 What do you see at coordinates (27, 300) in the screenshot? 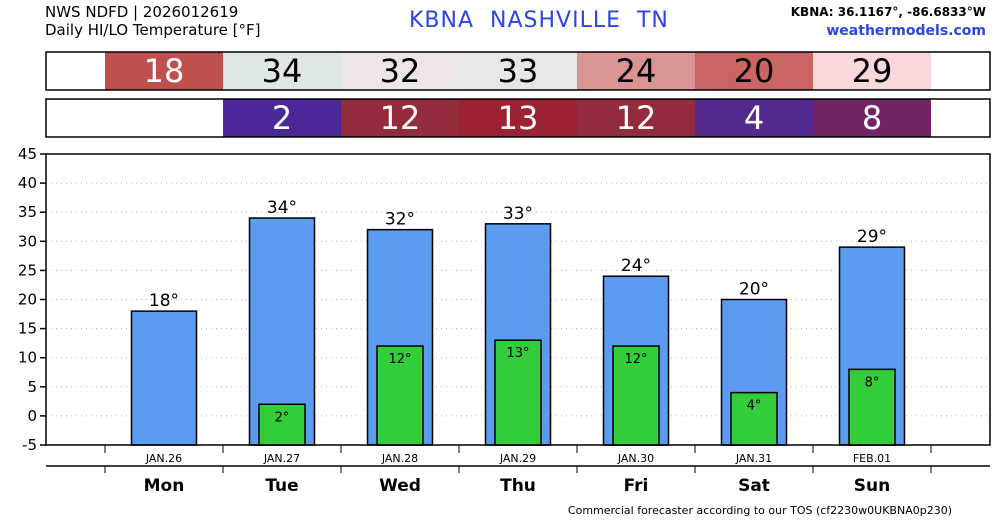
I see `y-tick-label: 20` at bounding box center [27, 300].